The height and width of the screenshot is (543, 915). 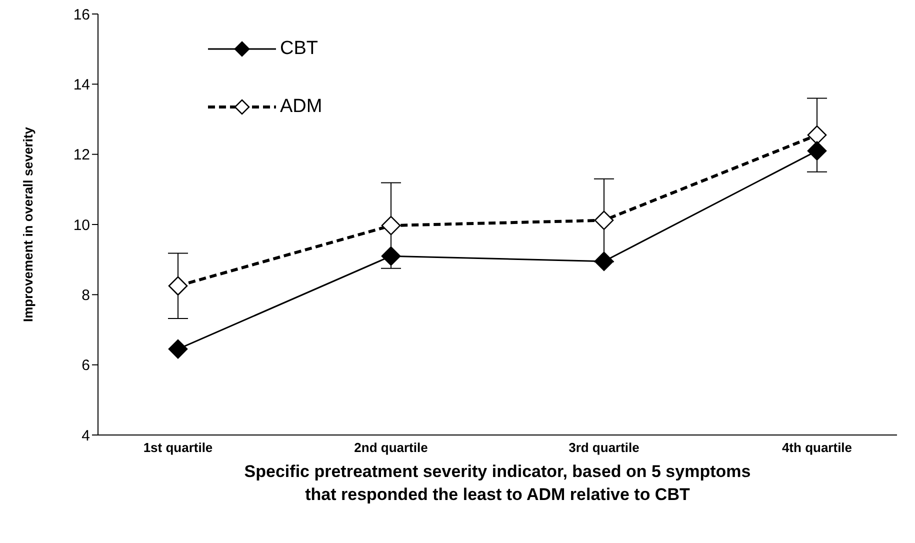 I want to click on y-tick-label: 8, so click(x=86, y=295).